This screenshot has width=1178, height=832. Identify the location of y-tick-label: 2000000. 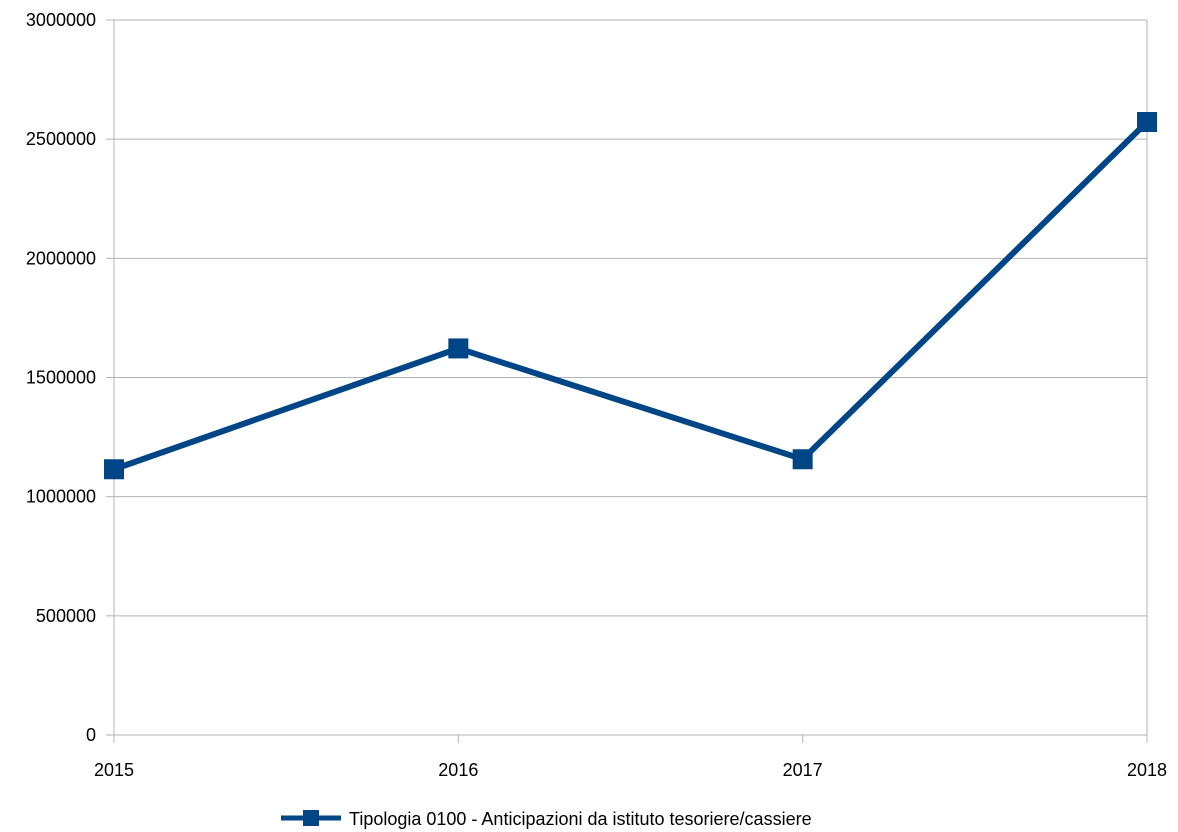
(61, 258).